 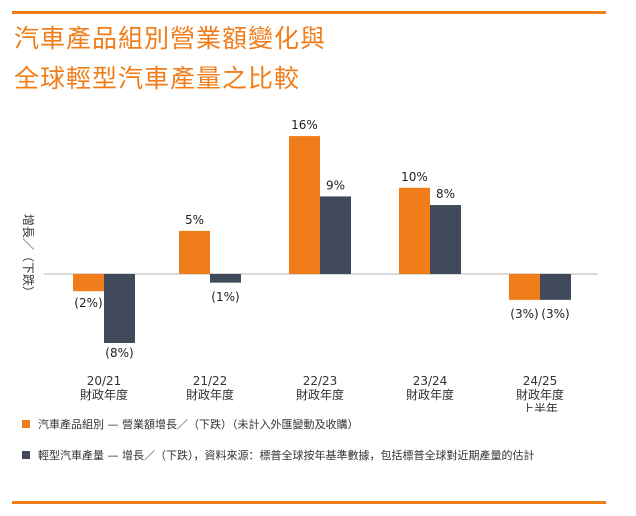 I want to click on x-tick-label-2-1: 21/22, so click(x=210, y=381).